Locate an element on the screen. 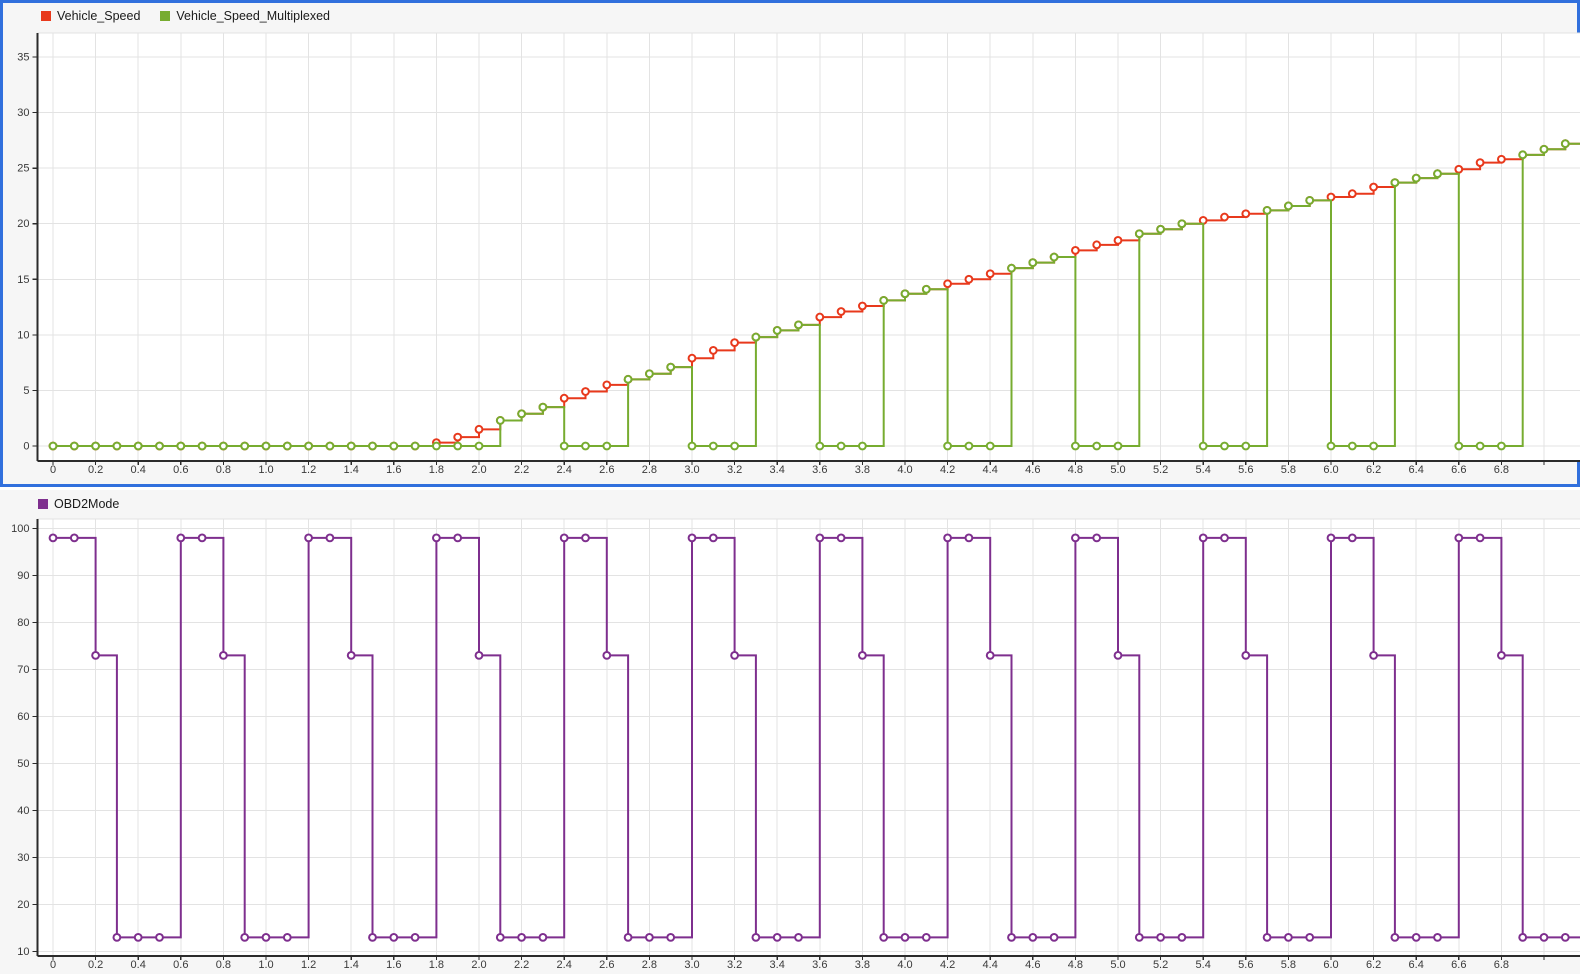 Image resolution: width=1580 pixels, height=974 pixels. legend-item-vehicle-speed: Vehicle_Speed is located at coordinates (90, 16).